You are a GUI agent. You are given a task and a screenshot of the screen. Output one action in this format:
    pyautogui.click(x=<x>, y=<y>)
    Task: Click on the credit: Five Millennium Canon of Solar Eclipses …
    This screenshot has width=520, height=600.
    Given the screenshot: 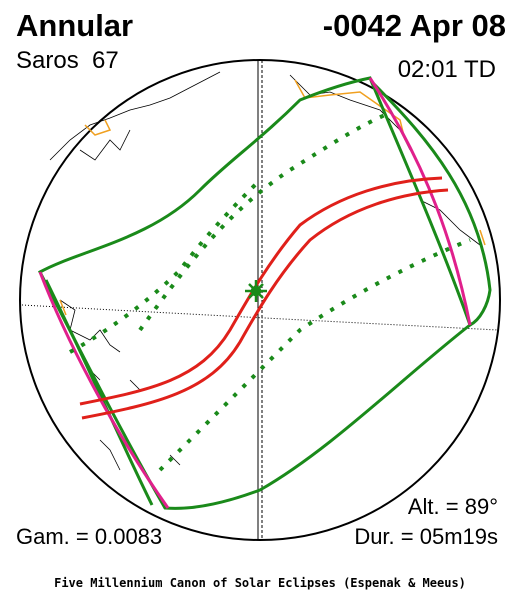 What is the action you would take?
    pyautogui.click(x=260, y=583)
    